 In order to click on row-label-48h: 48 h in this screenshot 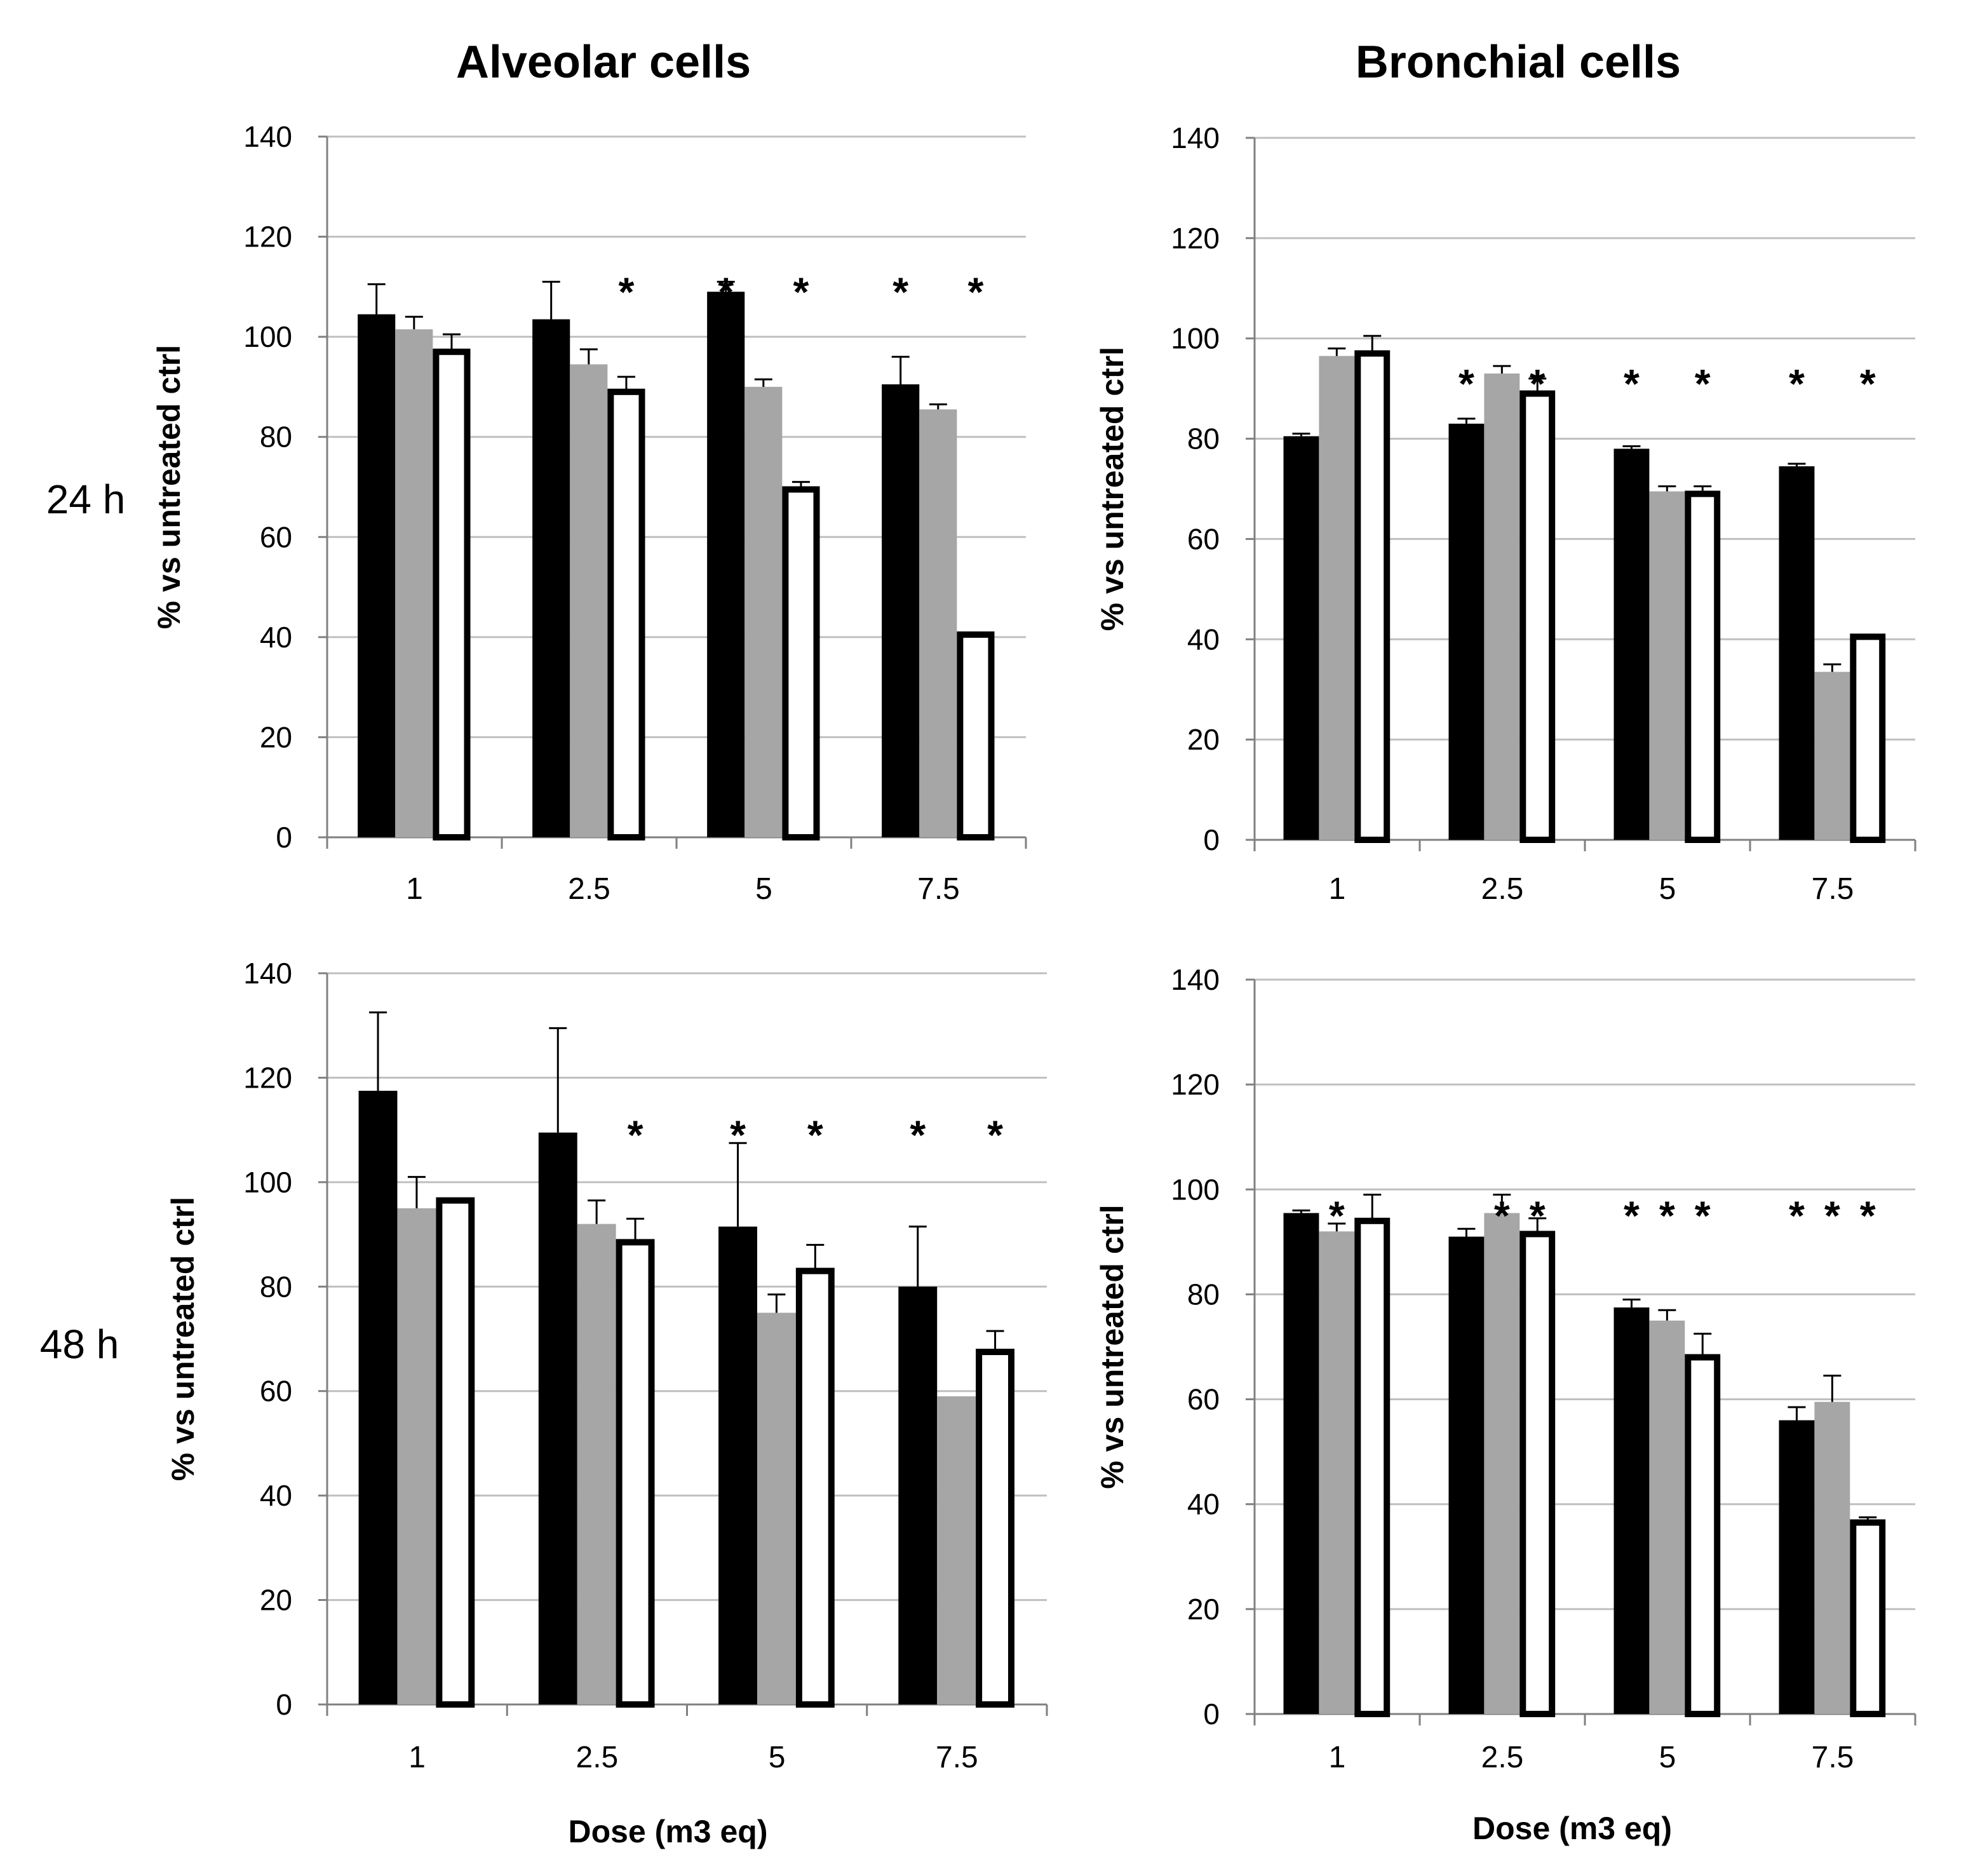, I will do `click(79, 1344)`.